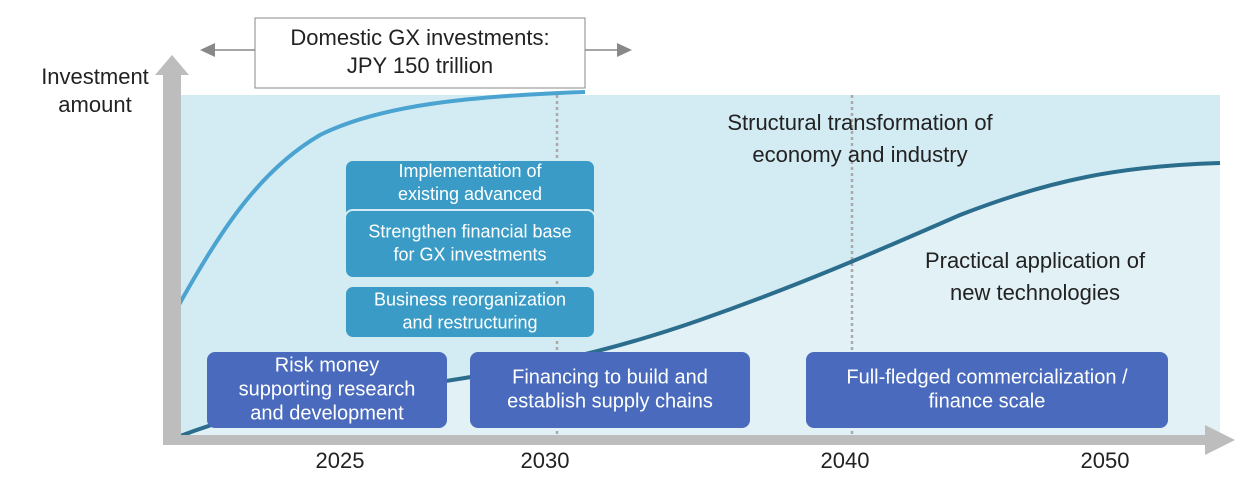  I want to click on box-text: establish supply chains, so click(610, 401).